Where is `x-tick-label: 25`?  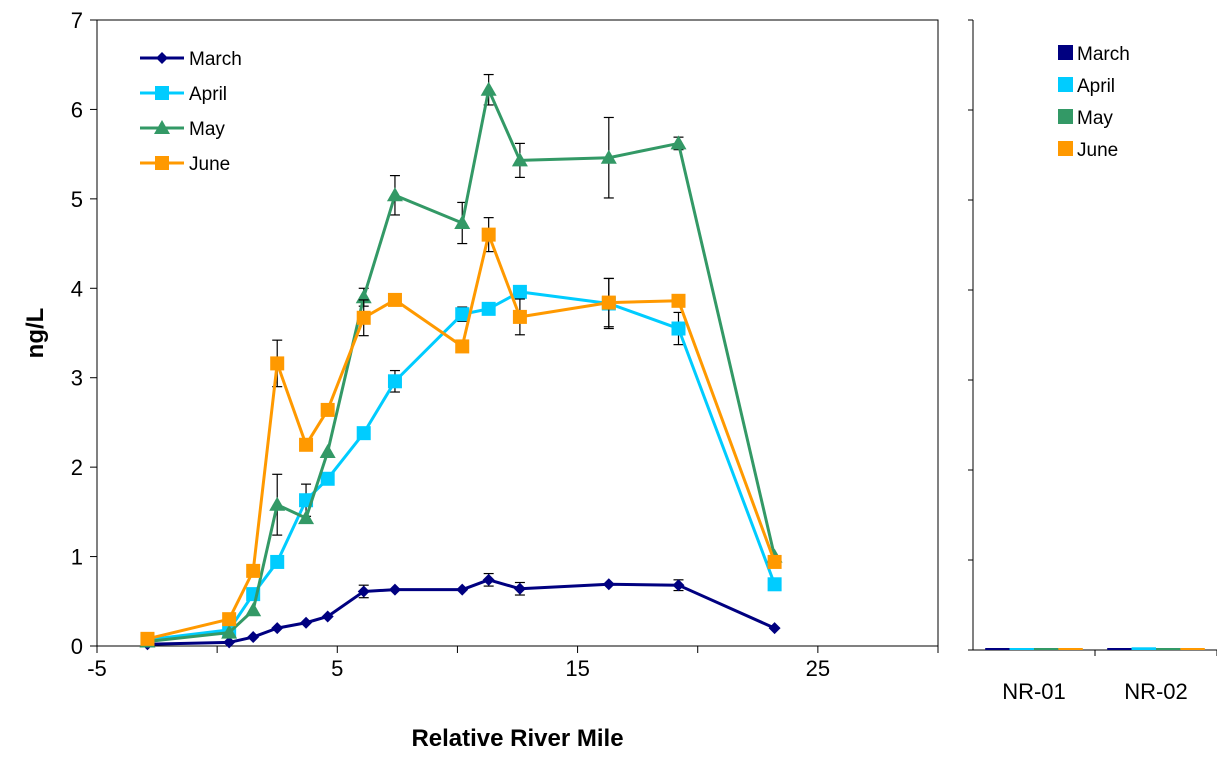
x-tick-label: 25 is located at coordinates (818, 668).